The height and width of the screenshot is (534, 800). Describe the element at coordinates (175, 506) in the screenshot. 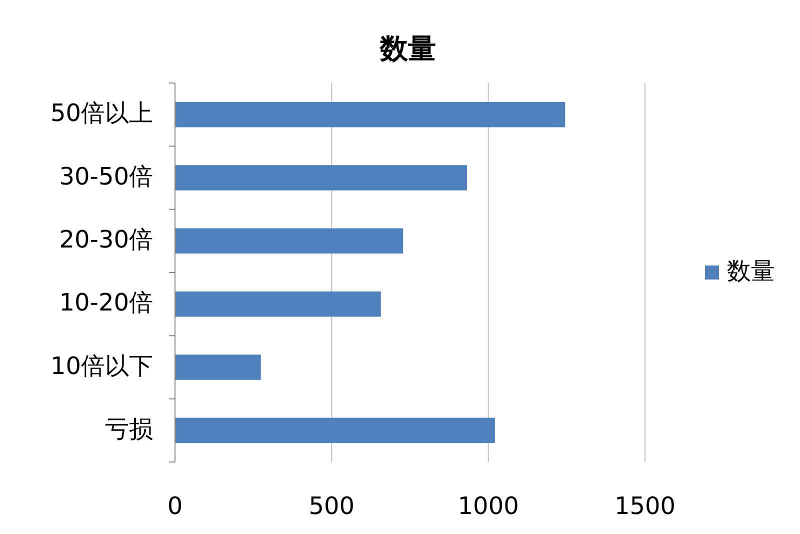

I see `x-tick-label: 0` at that location.